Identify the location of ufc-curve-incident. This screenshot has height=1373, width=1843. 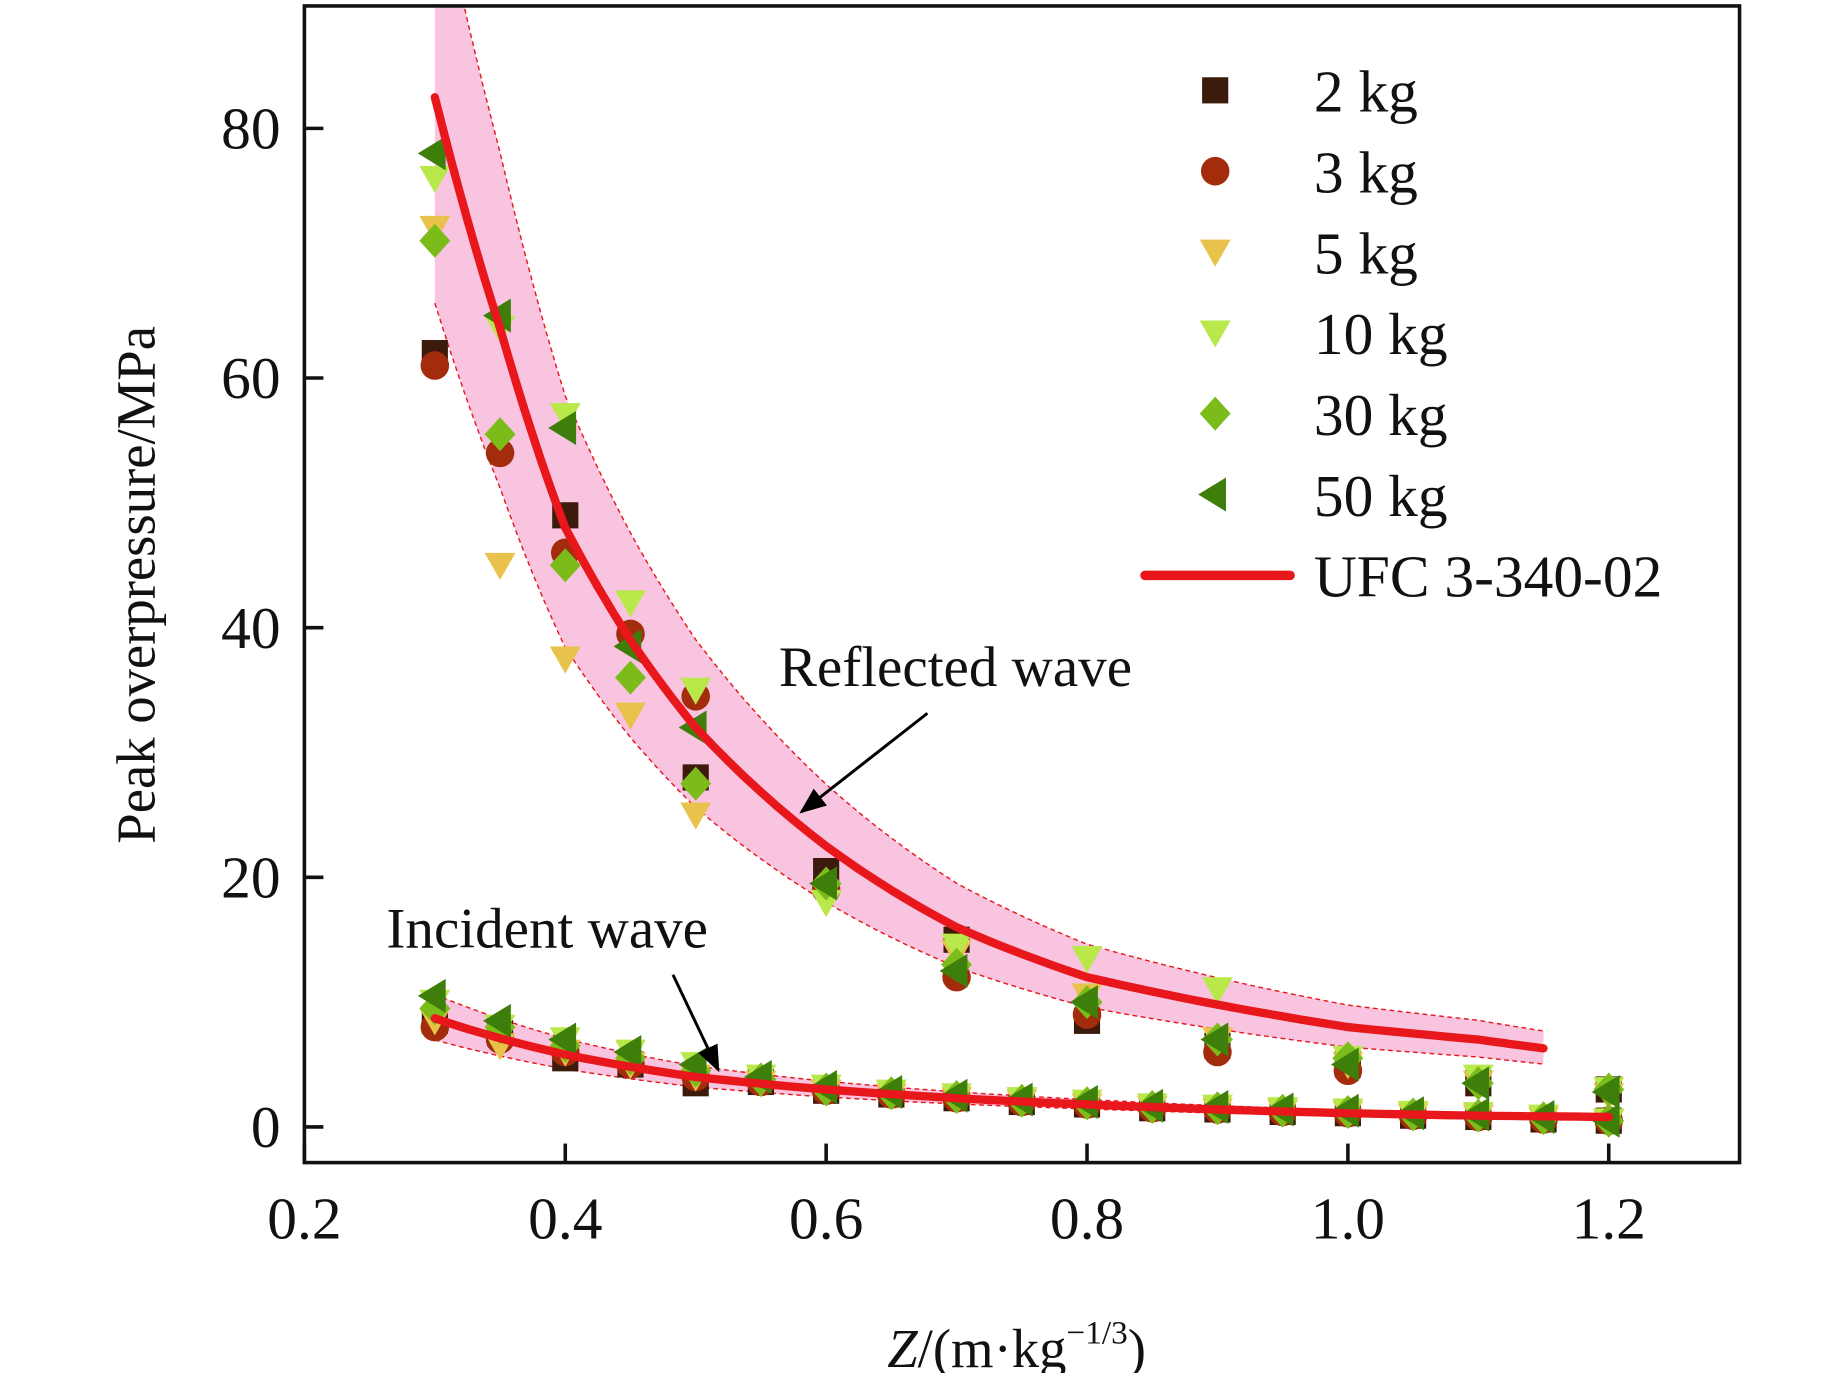
(1021, 1068).